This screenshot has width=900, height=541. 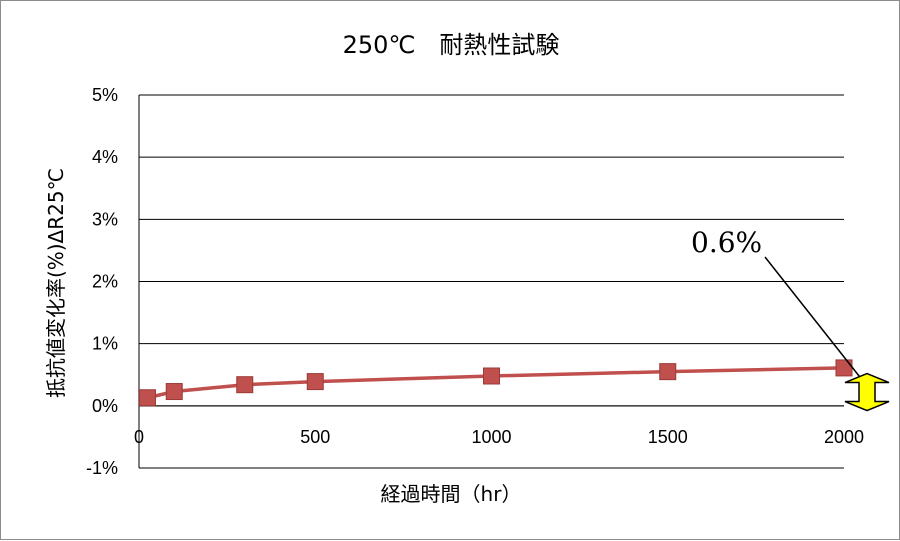 What do you see at coordinates (105, 282) in the screenshot?
I see `y-tick-label: 2%` at bounding box center [105, 282].